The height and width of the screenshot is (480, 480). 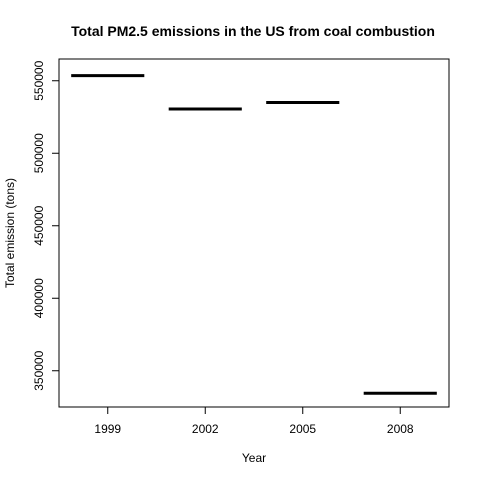 What do you see at coordinates (10, 233) in the screenshot?
I see `y-axis-label: Total emission (tons)` at bounding box center [10, 233].